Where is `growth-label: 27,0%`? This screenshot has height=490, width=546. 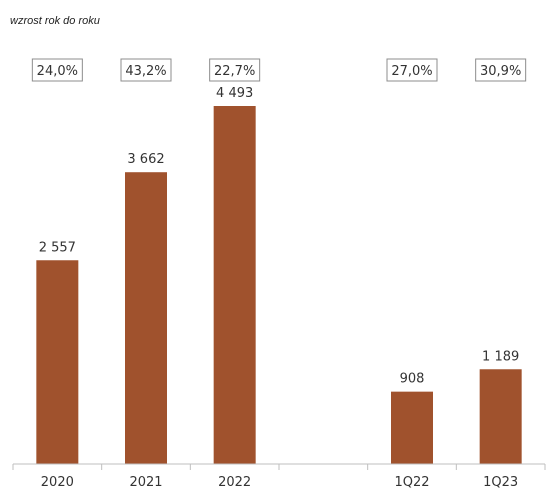 growth-label: 27,0% is located at coordinates (411, 71).